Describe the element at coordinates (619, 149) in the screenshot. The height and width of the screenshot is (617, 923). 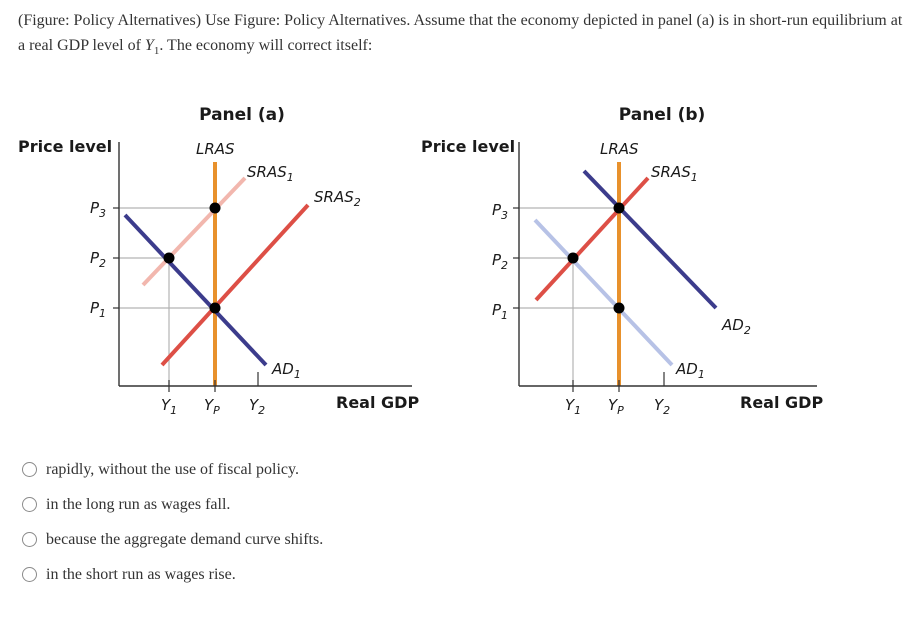
I see `panel-b-lras-label: LRAS` at that location.